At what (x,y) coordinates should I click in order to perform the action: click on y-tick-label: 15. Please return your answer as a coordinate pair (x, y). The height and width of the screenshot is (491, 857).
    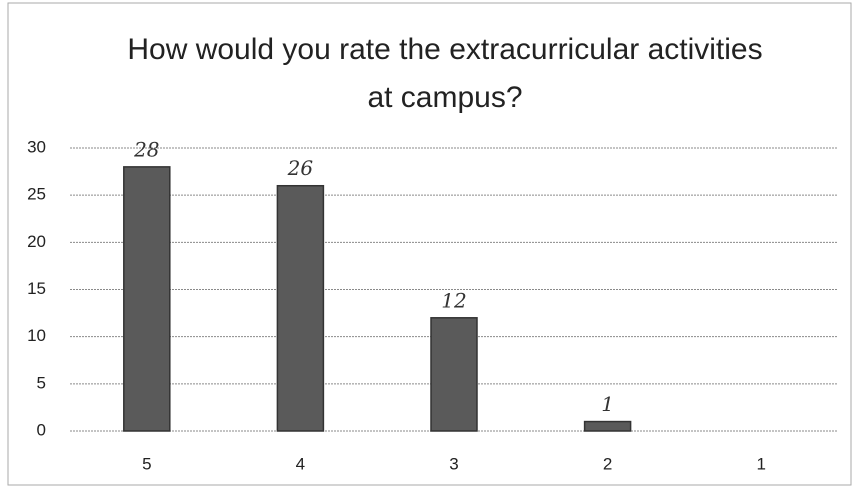
    Looking at the image, I should click on (36, 288).